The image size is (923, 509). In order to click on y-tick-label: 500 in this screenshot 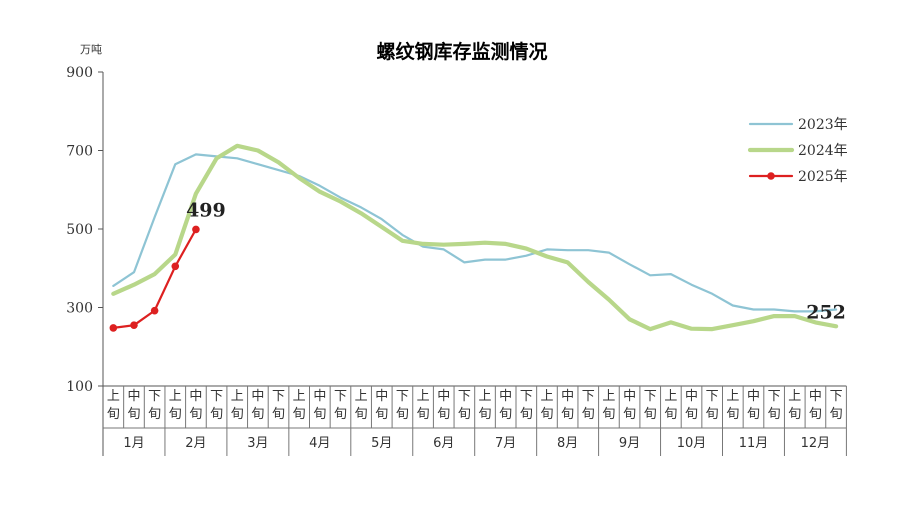, I will do `click(79, 230)`.